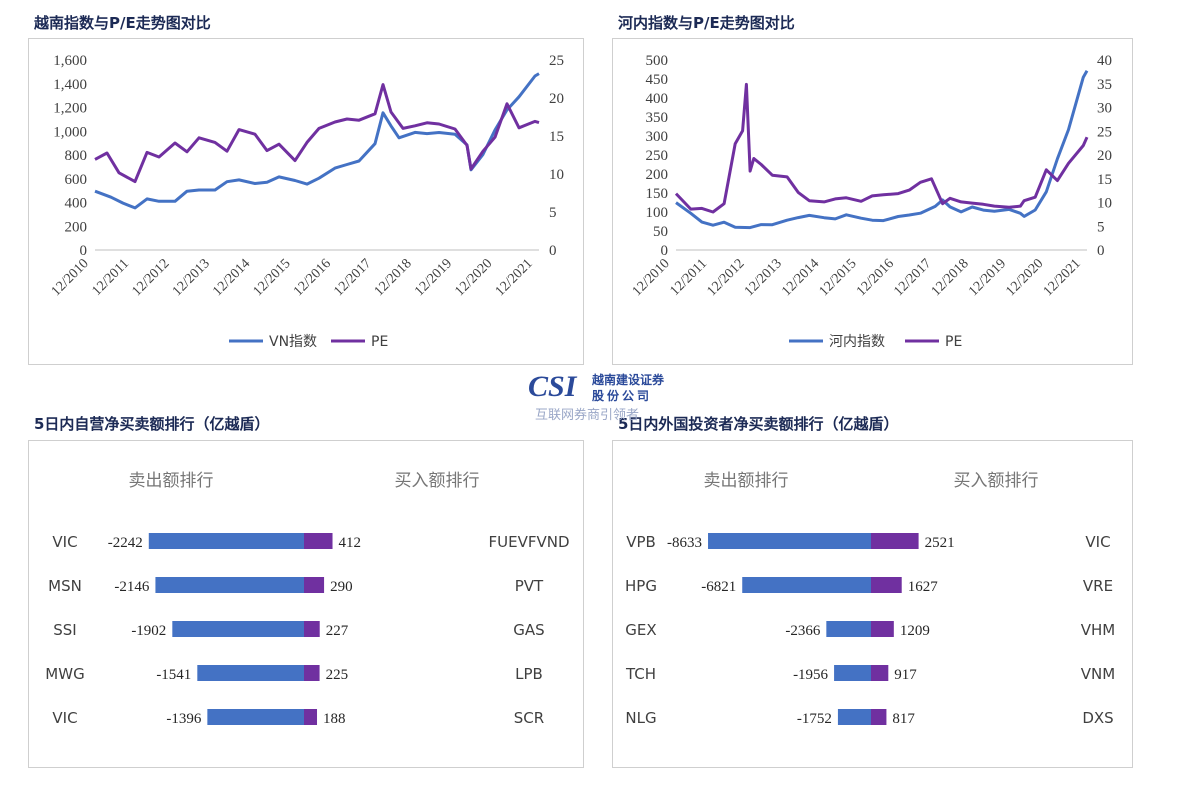 Image resolution: width=1198 pixels, height=794 pixels. Describe the element at coordinates (125, 543) in the screenshot. I see `sell-value-label: -2242` at that location.